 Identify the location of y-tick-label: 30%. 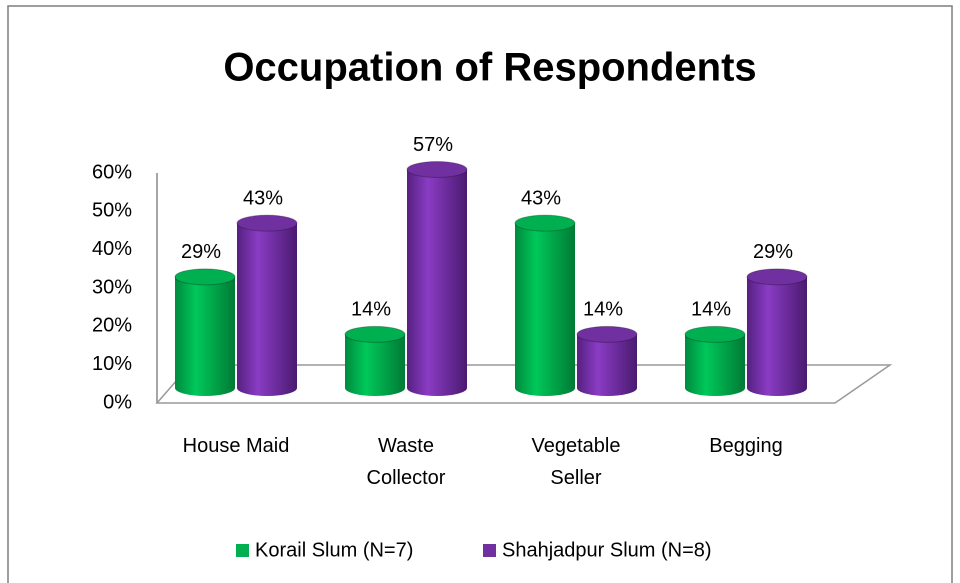
(112, 287).